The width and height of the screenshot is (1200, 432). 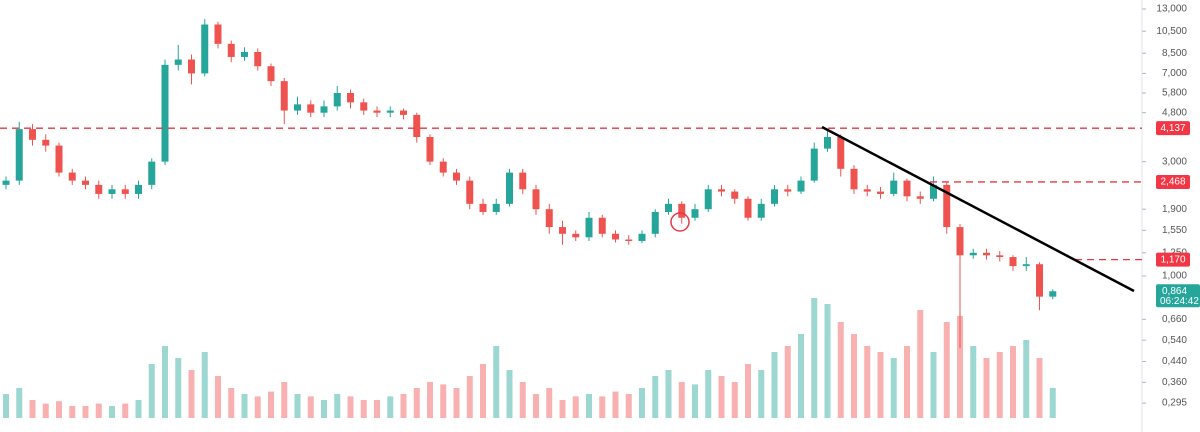 What do you see at coordinates (1174, 319) in the screenshot?
I see `y-tick-label: 0,660` at bounding box center [1174, 319].